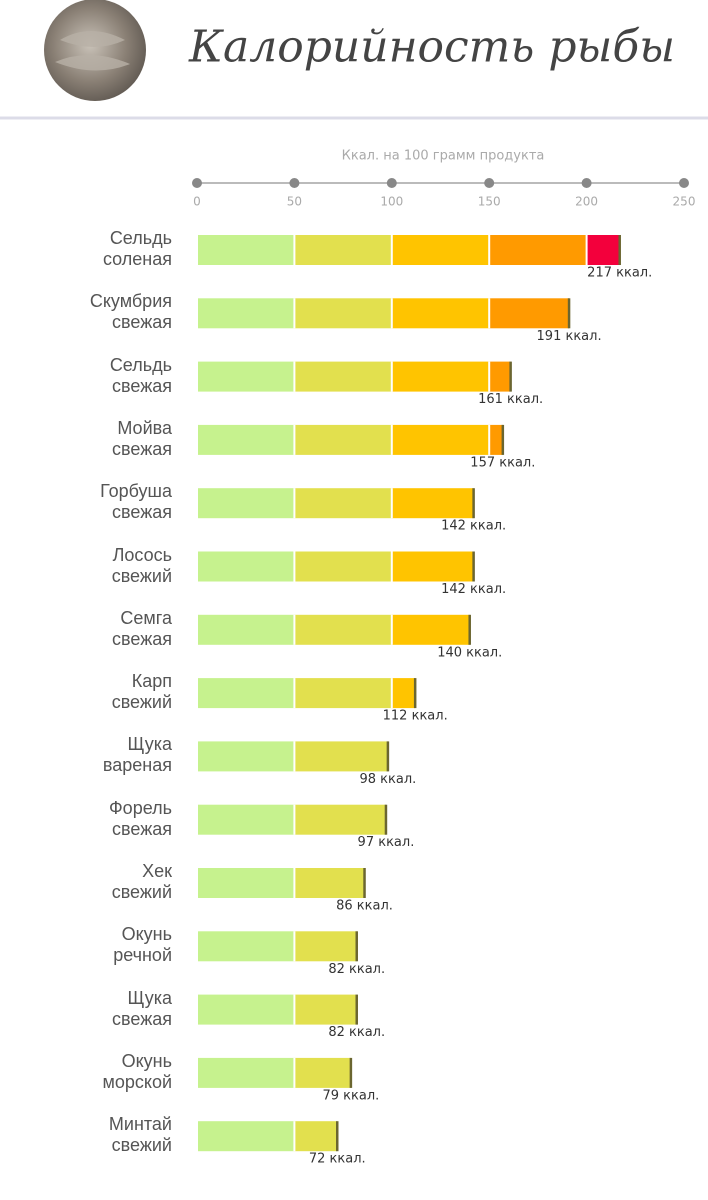  I want to click on x-tick-label: 200, so click(586, 202).